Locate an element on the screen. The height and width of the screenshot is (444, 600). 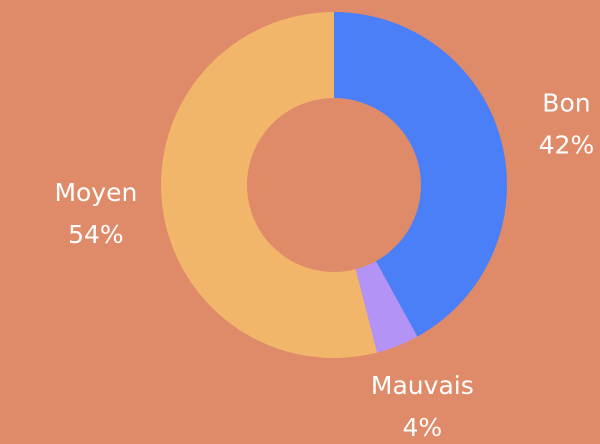
segment-value-label: 54% is located at coordinates (96, 234).